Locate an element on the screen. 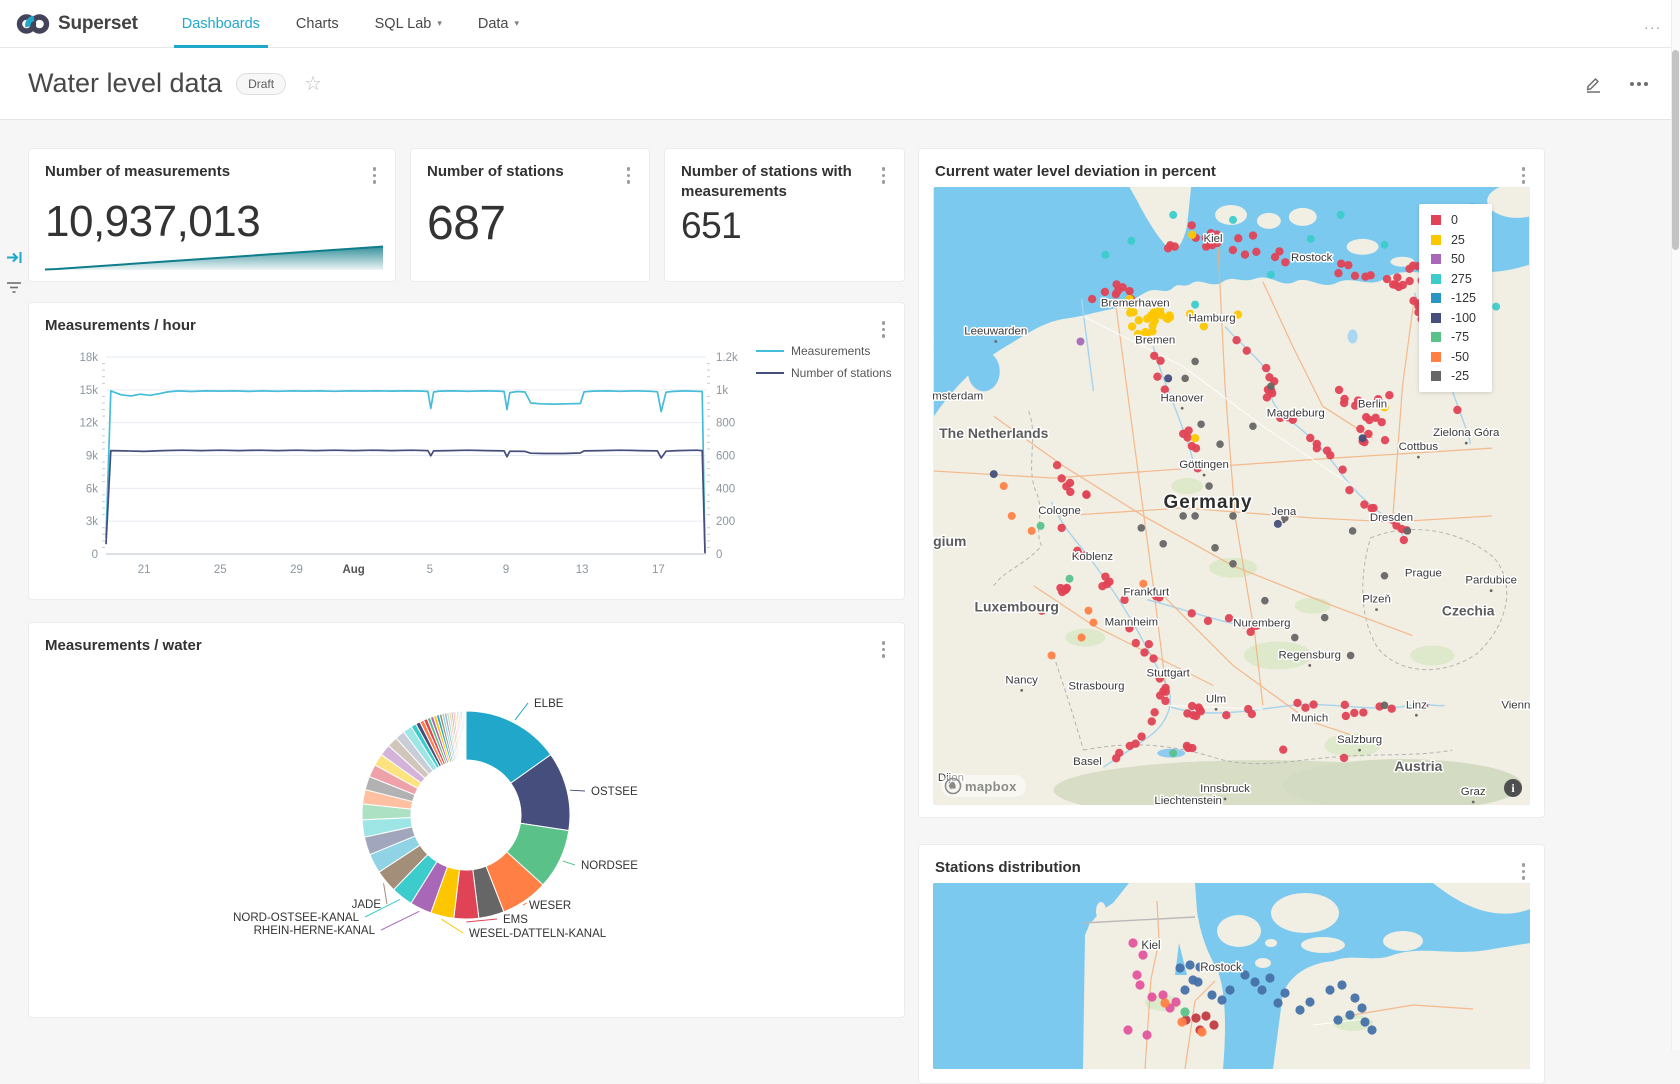 Image resolution: width=1680 pixels, height=1084 pixels. map-info-button: i is located at coordinates (1513, 788).